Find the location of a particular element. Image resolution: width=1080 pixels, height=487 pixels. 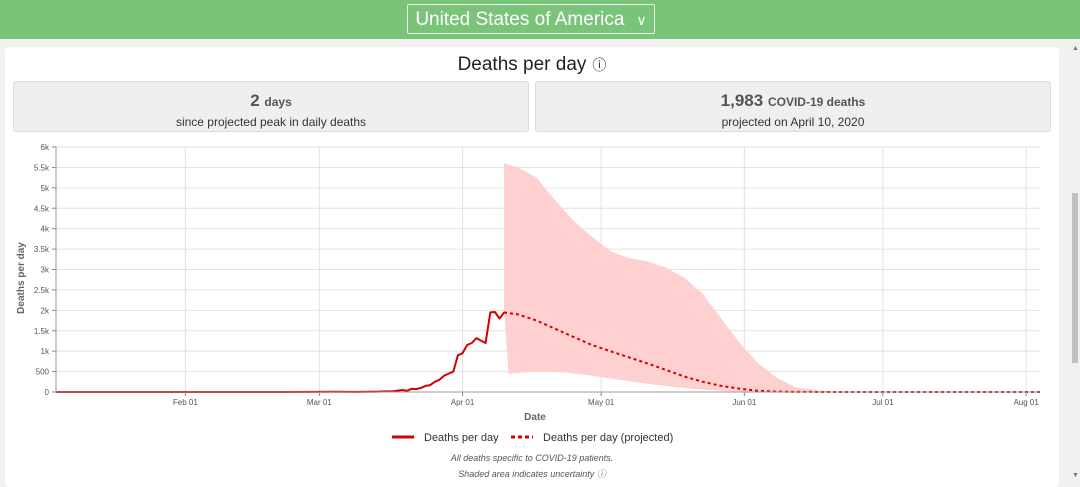

y-axis-label: Deaths per day is located at coordinates (21, 278).